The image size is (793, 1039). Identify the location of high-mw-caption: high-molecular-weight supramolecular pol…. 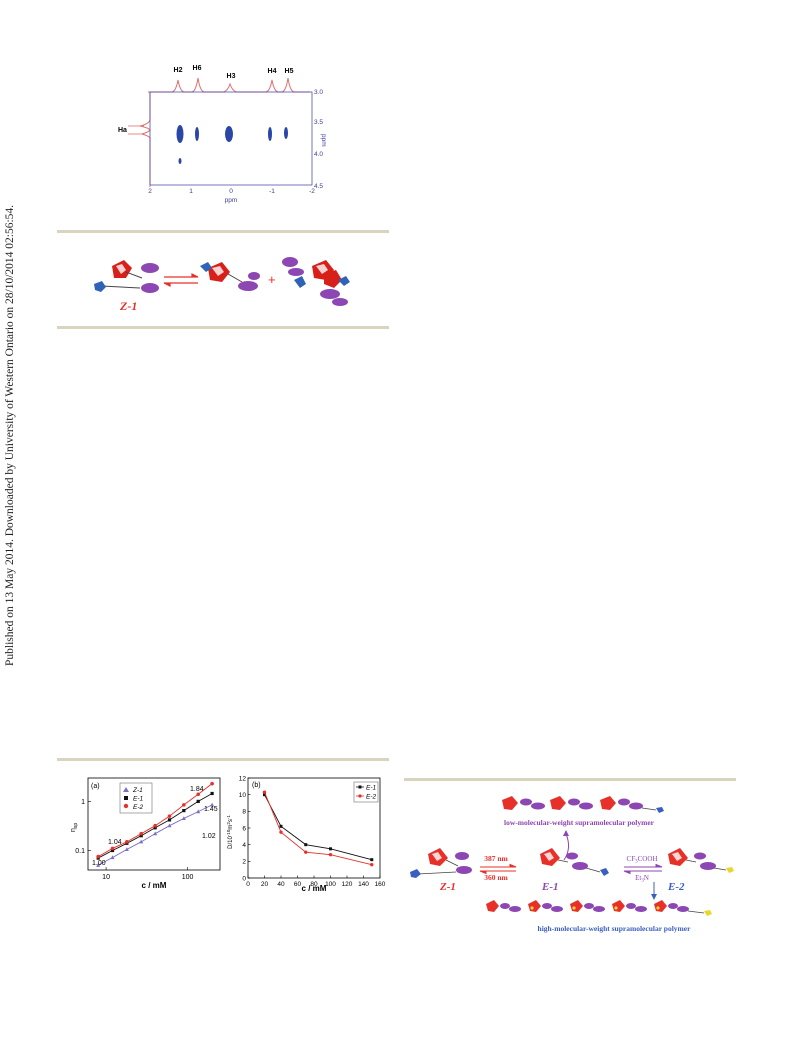
(615, 928).